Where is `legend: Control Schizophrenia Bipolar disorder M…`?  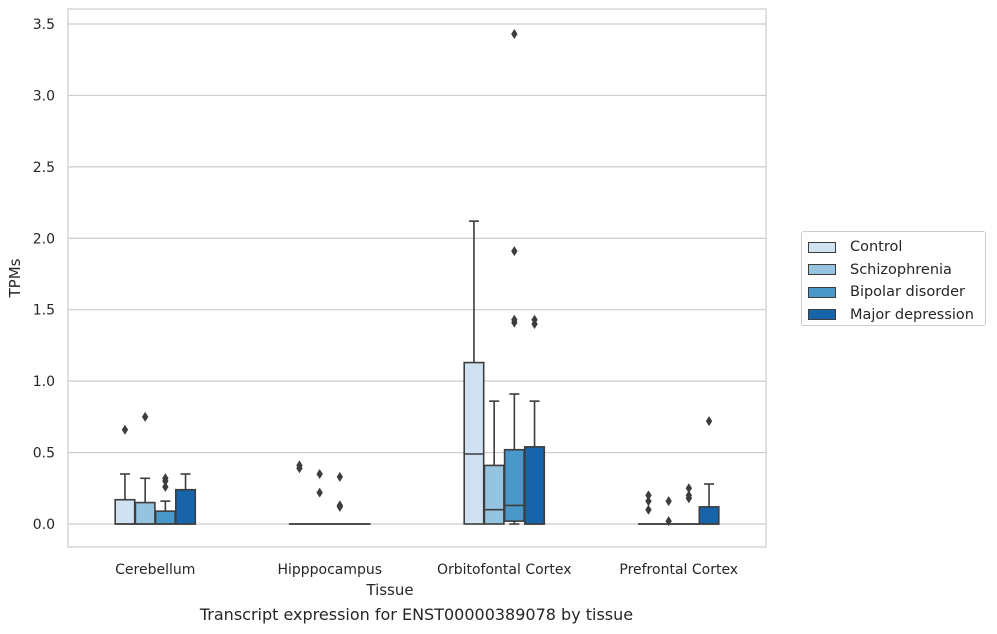 legend: Control Schizophrenia Bipolar disorder M… is located at coordinates (893, 278).